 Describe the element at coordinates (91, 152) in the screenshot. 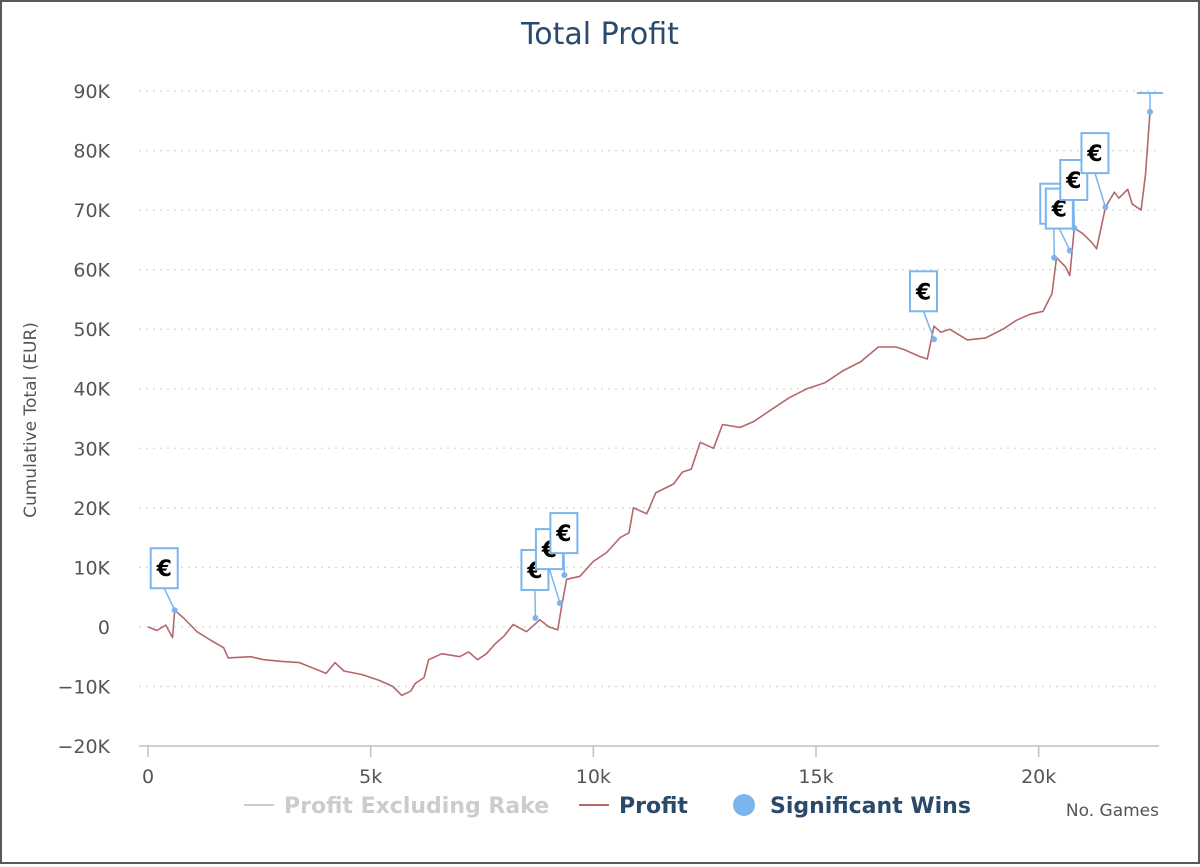

I see `y-tick-label: 80K` at that location.